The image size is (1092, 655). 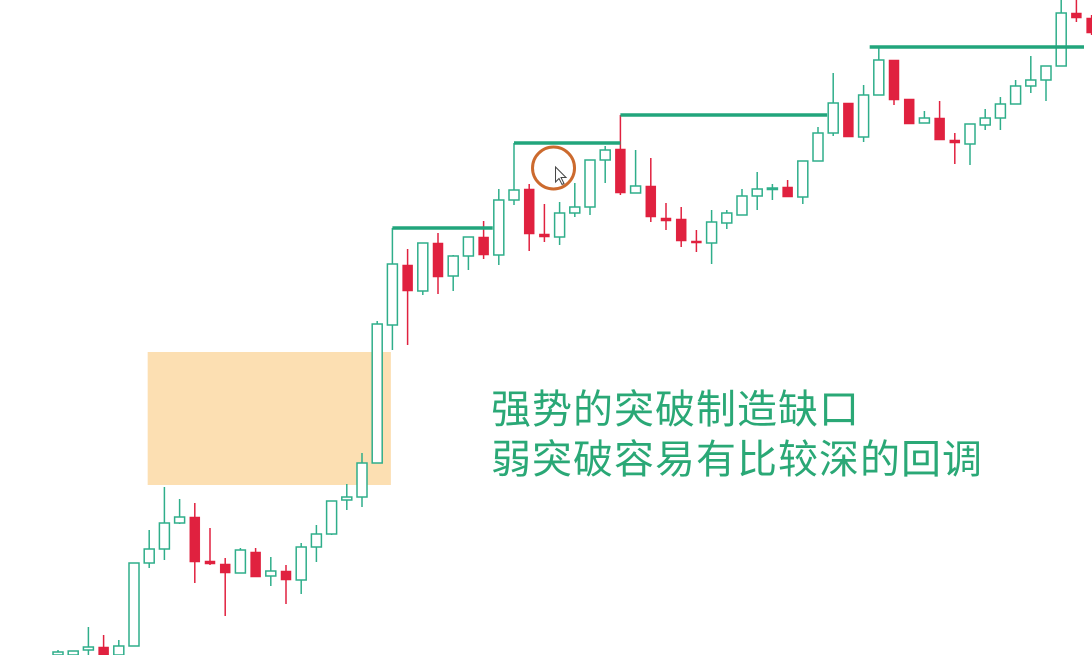 What do you see at coordinates (554, 168) in the screenshot?
I see `highlight-circle` at bounding box center [554, 168].